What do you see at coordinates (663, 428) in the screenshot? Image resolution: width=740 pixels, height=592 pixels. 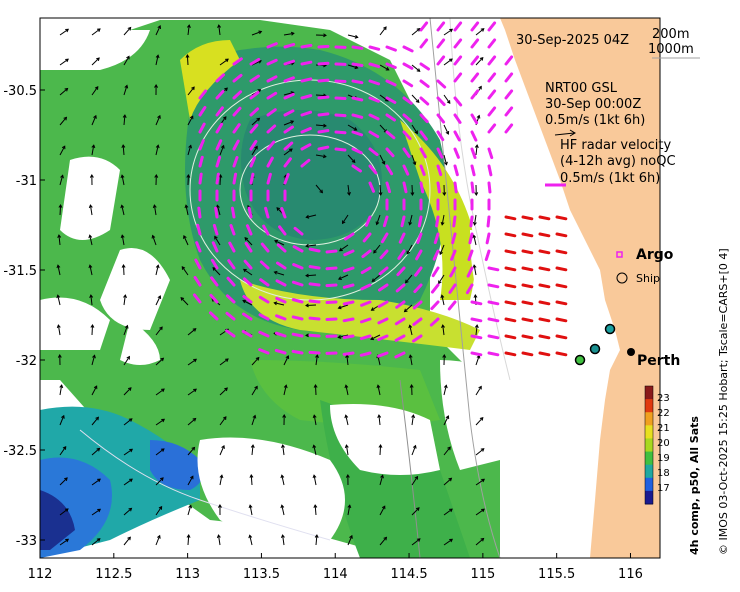 I see `colorbar-tick-label: 21` at bounding box center [663, 428].